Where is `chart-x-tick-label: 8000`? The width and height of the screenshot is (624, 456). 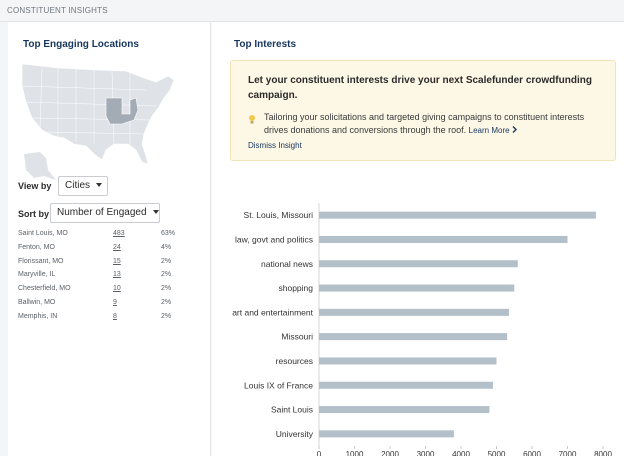
chart-x-tick-label: 8000 is located at coordinates (603, 453).